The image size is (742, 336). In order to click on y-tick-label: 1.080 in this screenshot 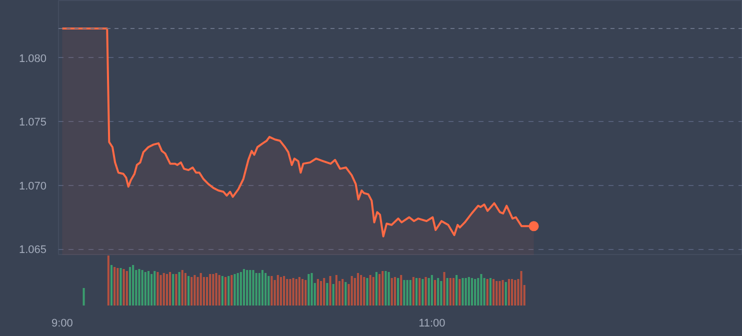, I will do `click(32, 58)`.